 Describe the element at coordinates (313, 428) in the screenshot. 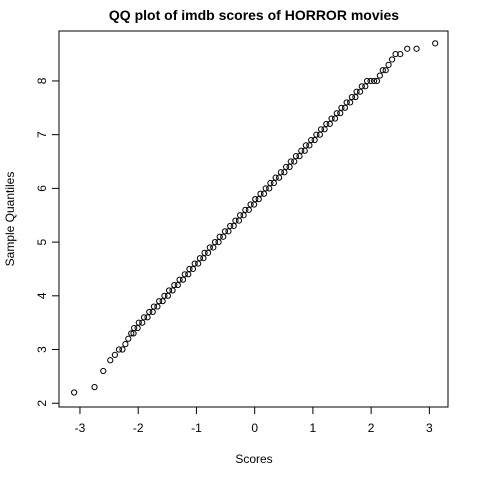

I see `x-tick-label: 1` at that location.